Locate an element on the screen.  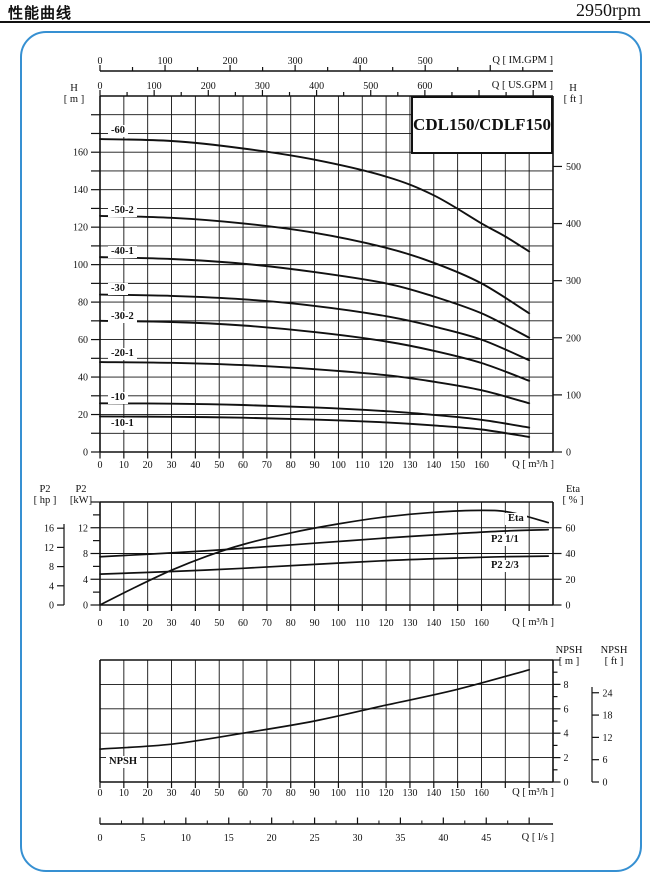
curve--40-1 is located at coordinates (315, 297).